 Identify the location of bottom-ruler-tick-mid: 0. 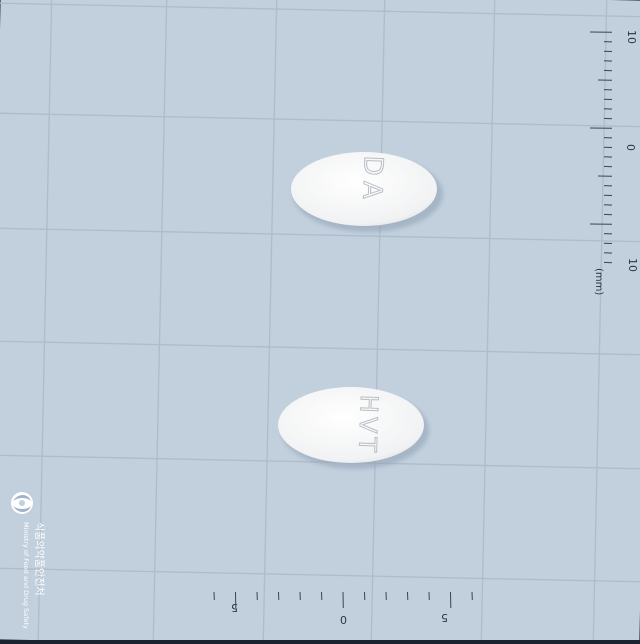
(343, 619).